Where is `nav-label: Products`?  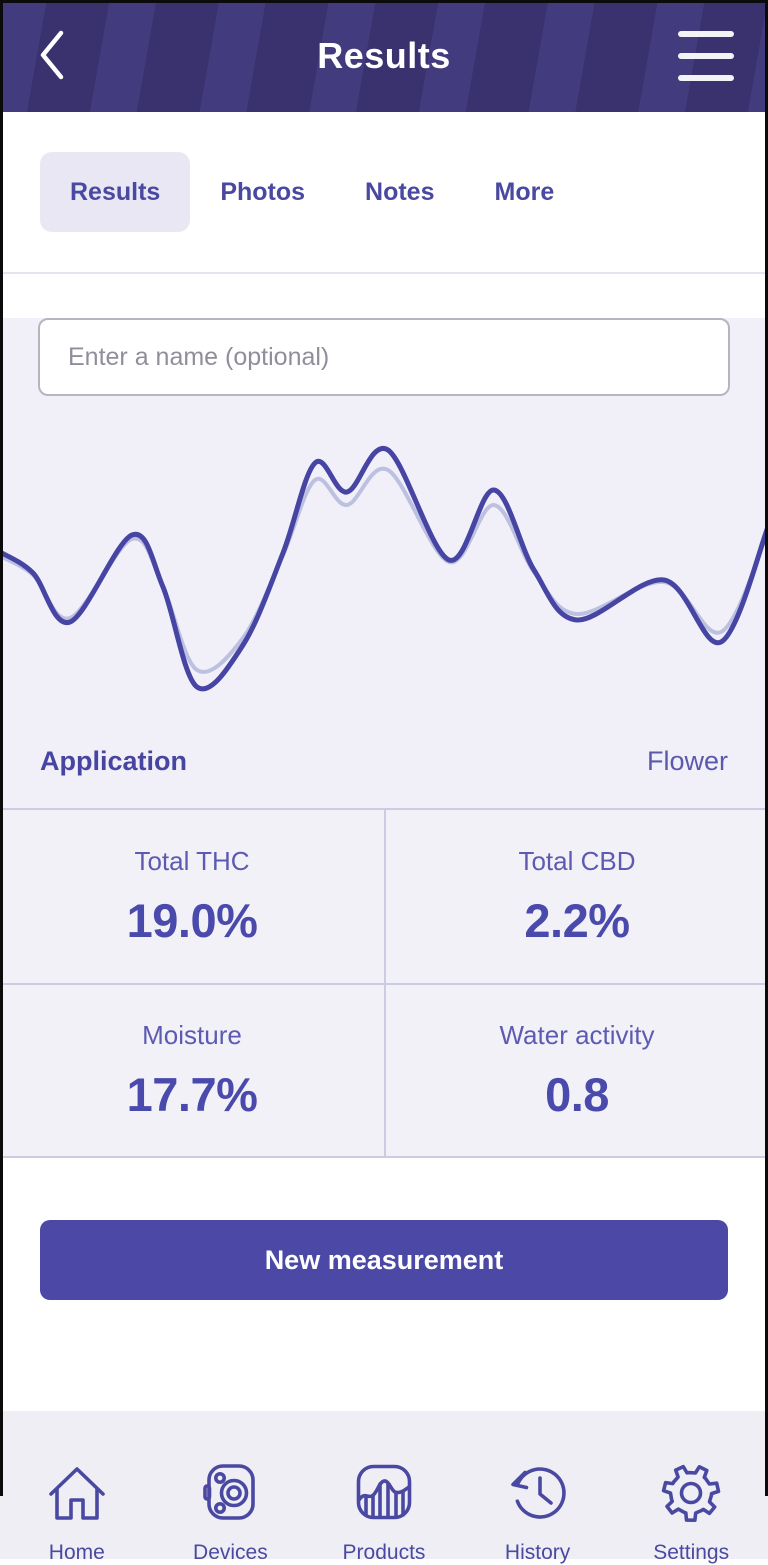 nav-label: Products is located at coordinates (384, 1552).